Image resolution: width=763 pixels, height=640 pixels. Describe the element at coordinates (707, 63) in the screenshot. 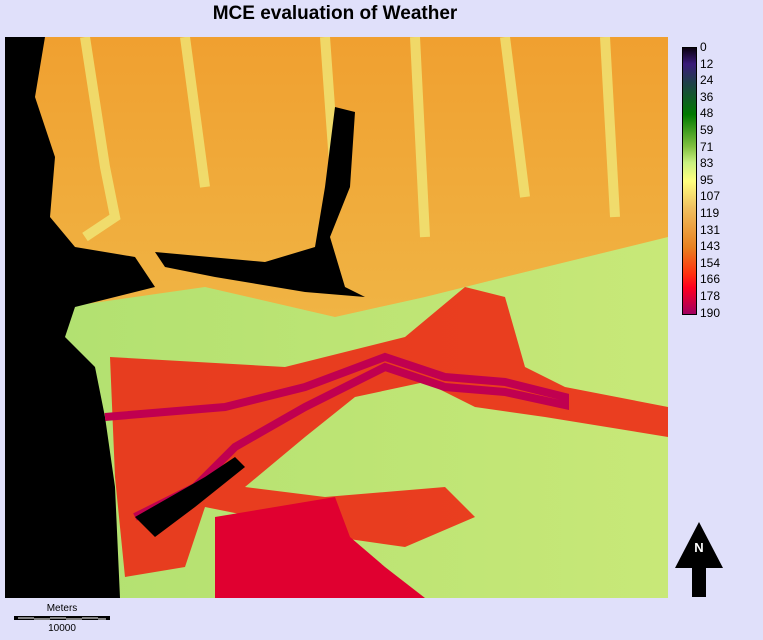

I see `legend-label: 12` at that location.